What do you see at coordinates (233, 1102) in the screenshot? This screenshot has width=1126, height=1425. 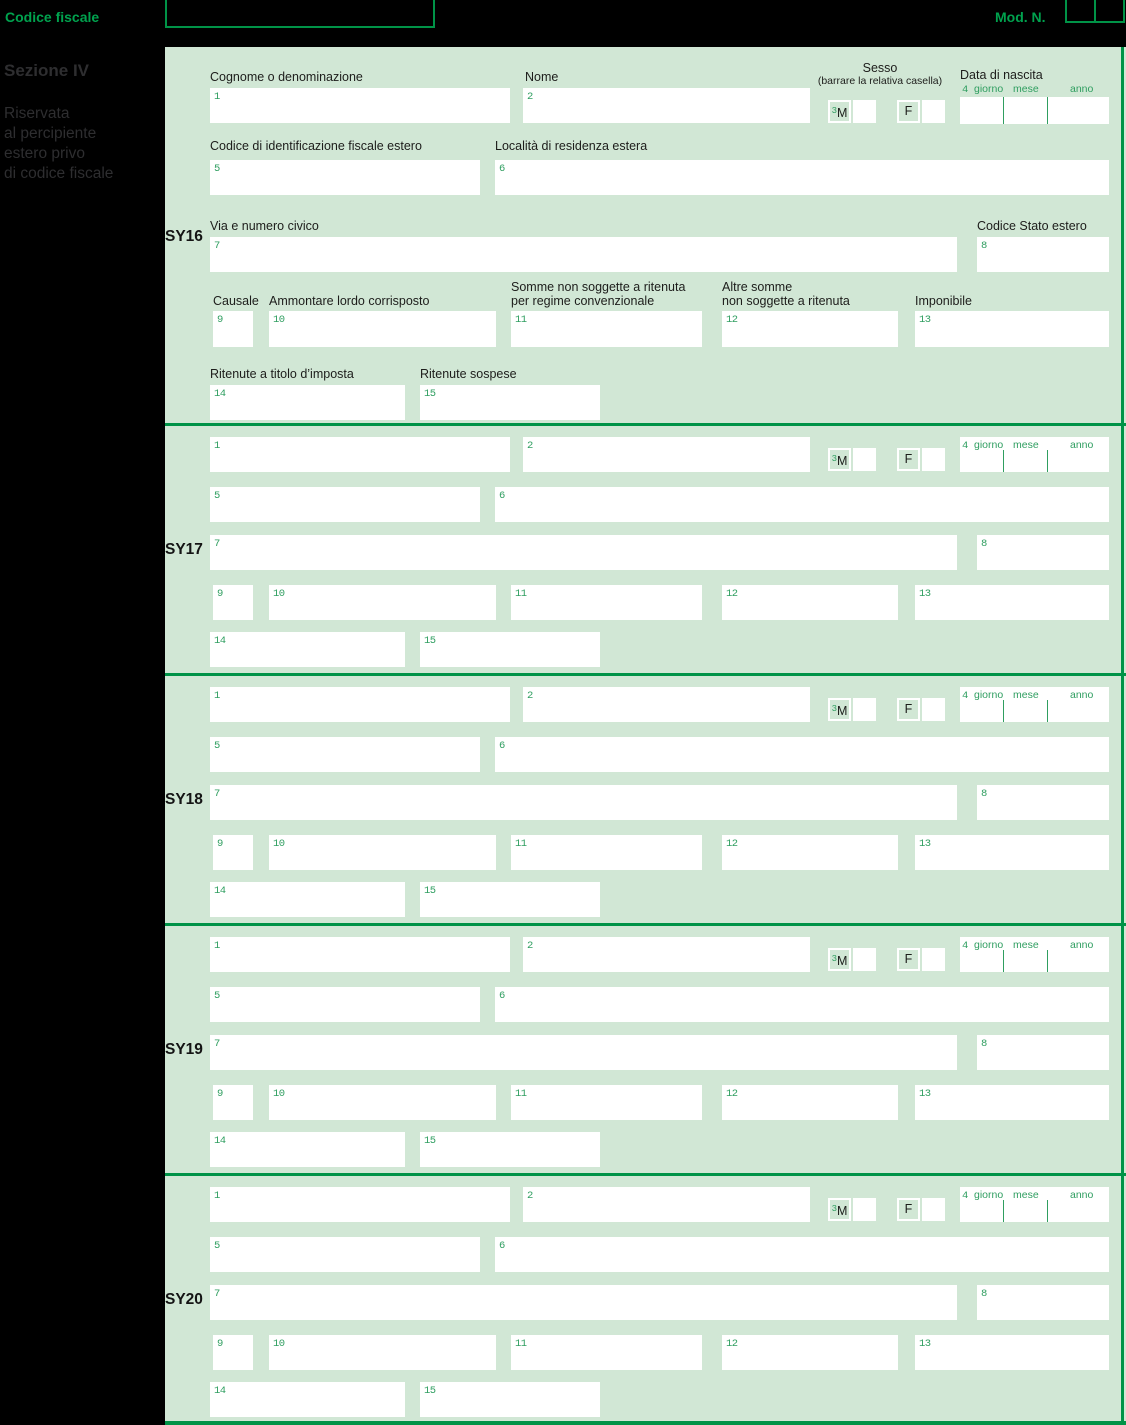 I see `sy19-field-9-input: 9` at bounding box center [233, 1102].